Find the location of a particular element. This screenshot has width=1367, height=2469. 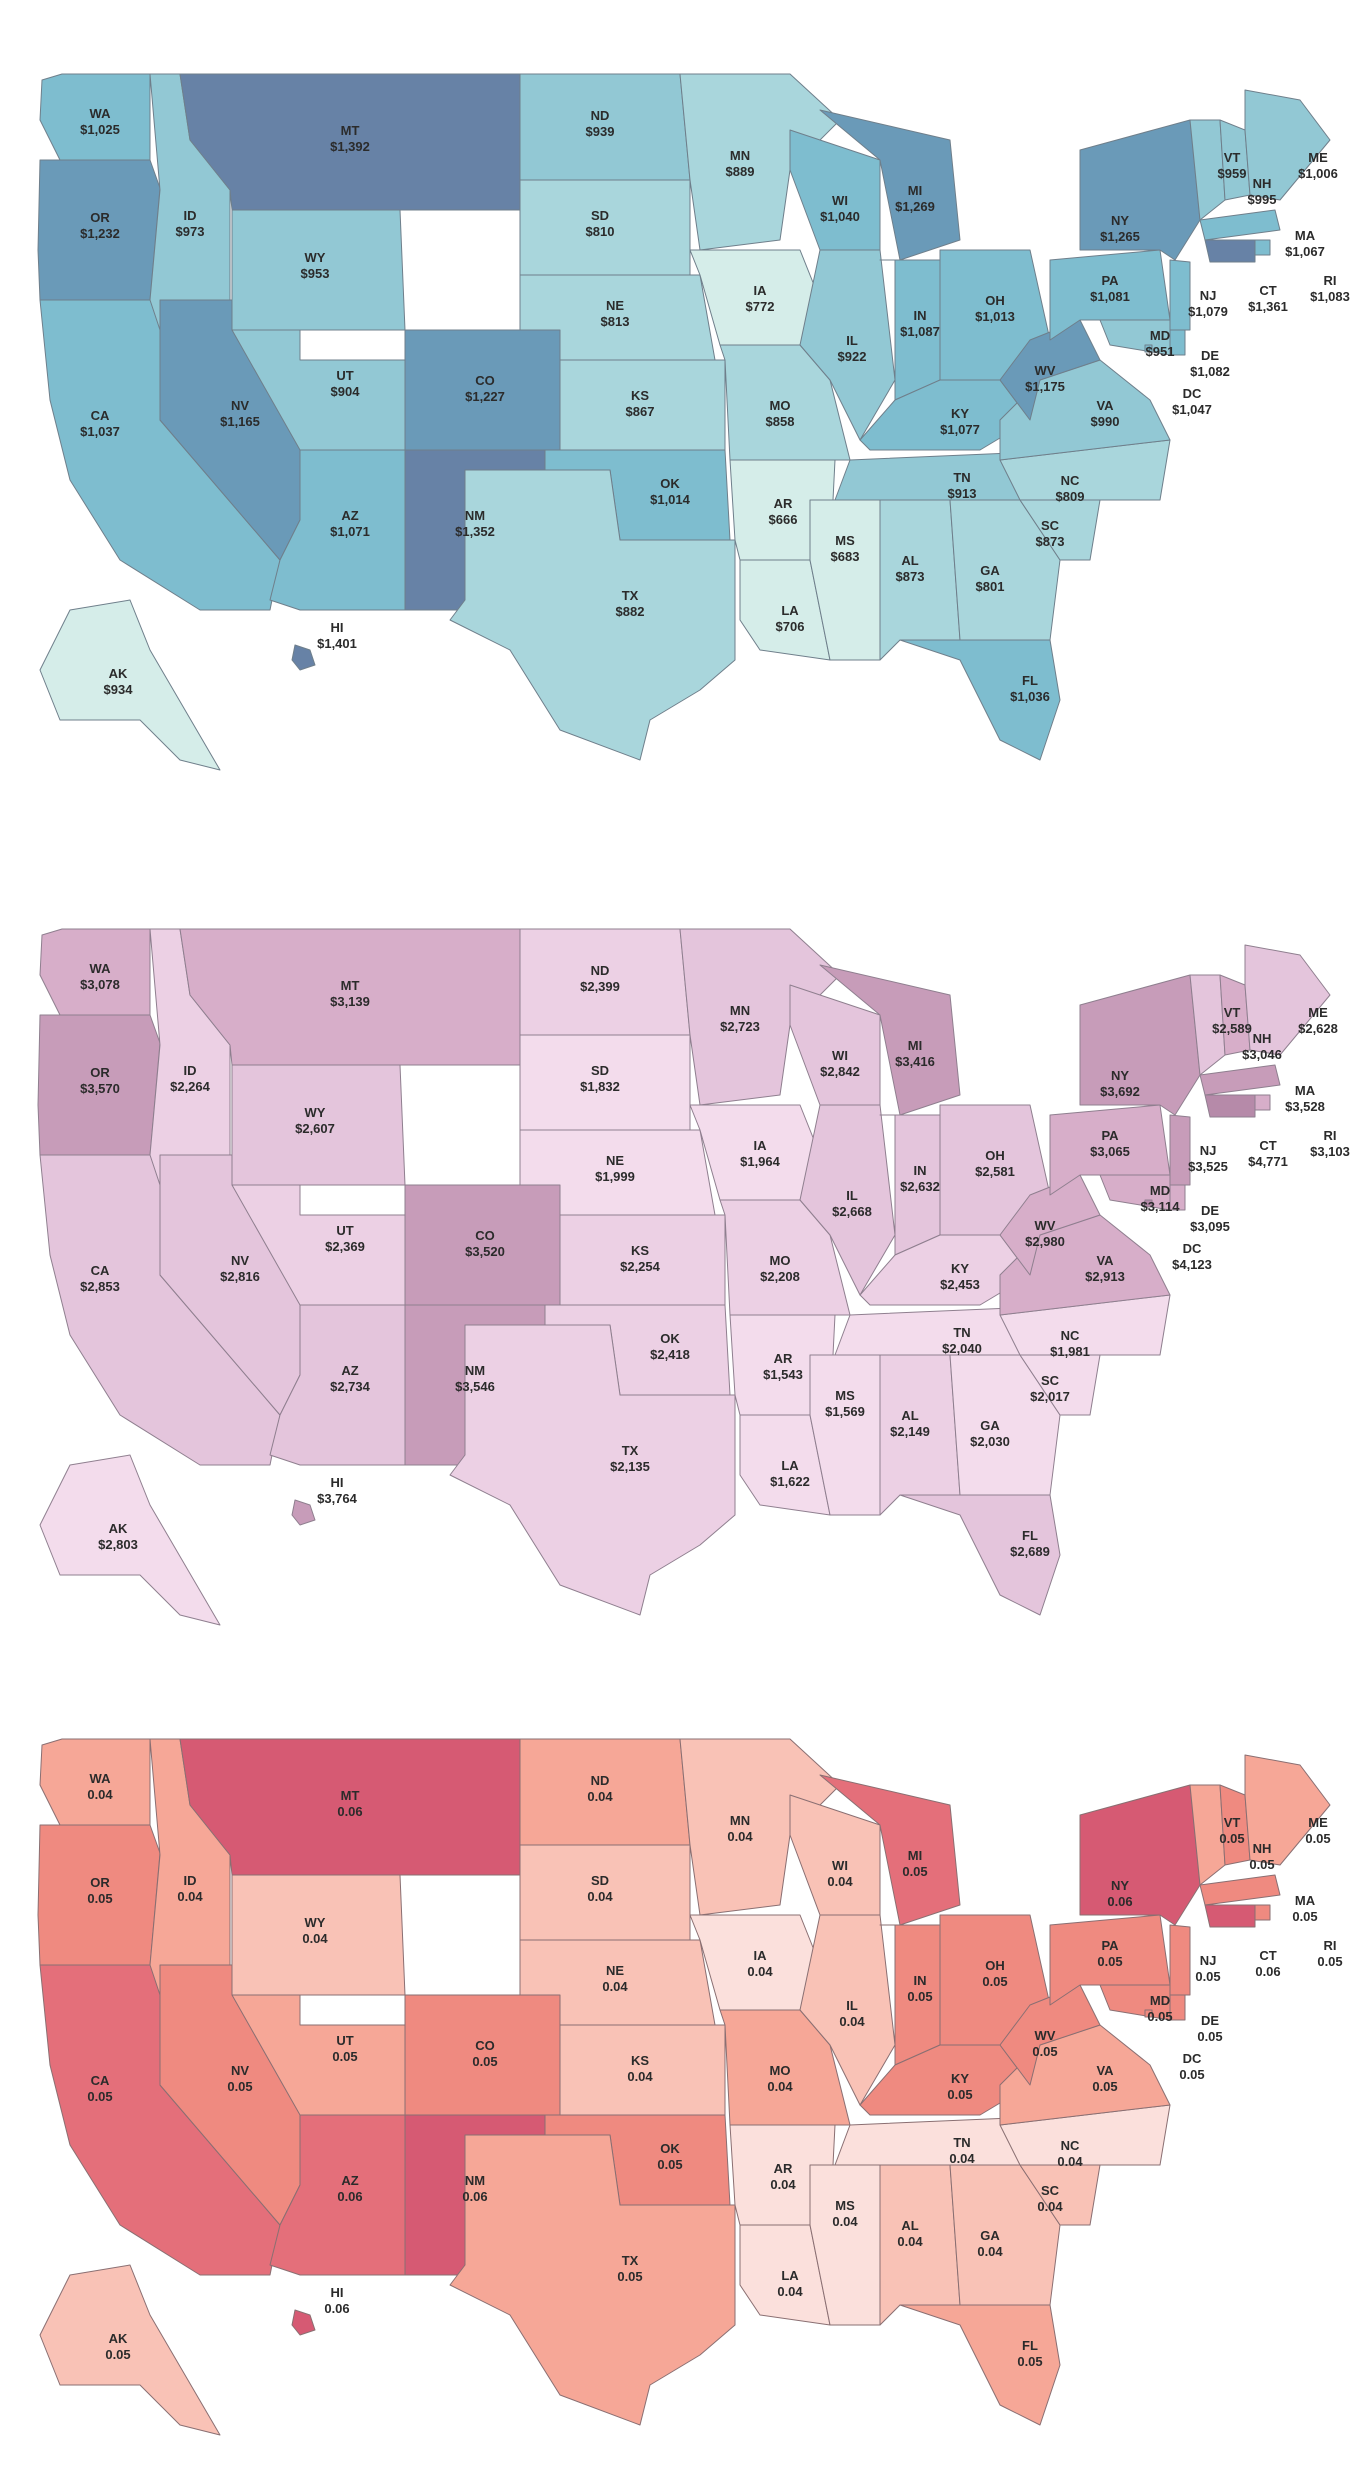

state-label-vt: VT 0.05 is located at coordinates (1231, 1830).